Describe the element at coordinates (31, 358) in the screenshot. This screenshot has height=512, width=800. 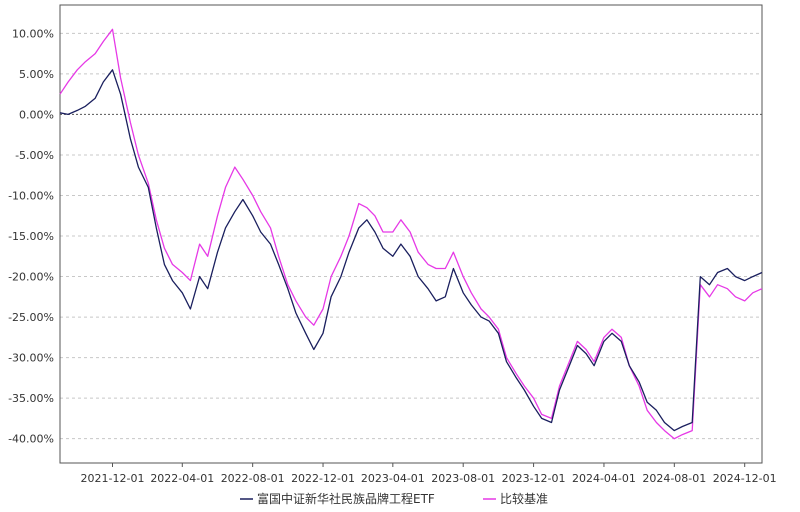
I see `y-tick-label: -30.00%` at that location.